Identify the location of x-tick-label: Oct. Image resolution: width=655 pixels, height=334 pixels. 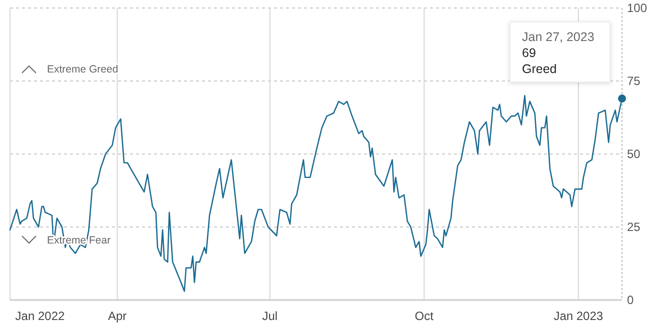
(424, 316).